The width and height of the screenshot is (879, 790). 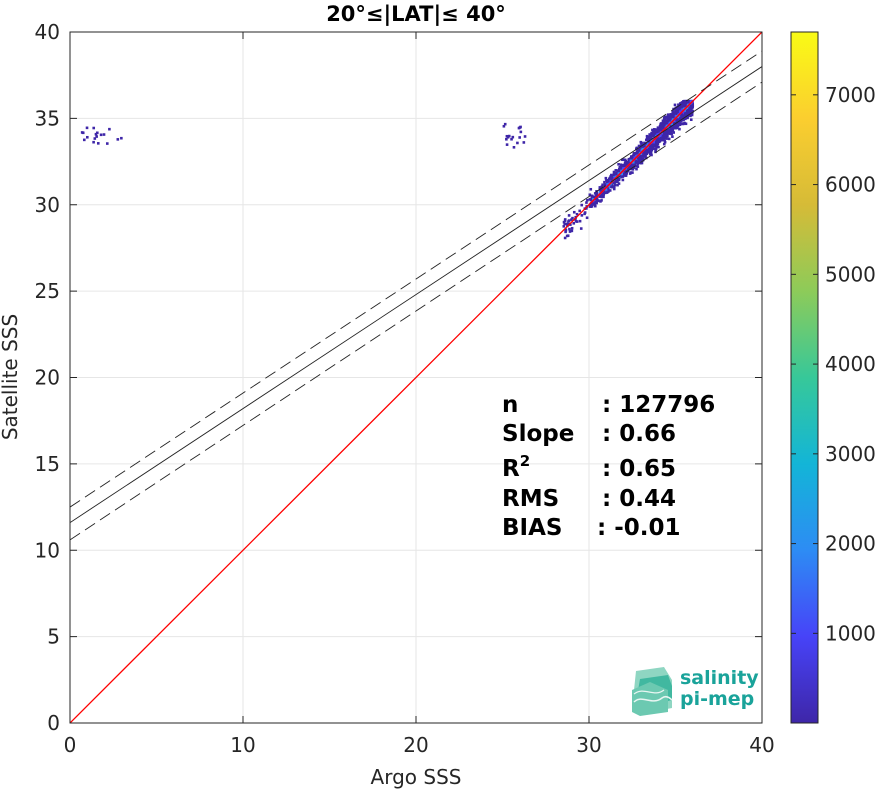 What do you see at coordinates (70, 745) in the screenshot?
I see `x-tick-label: 0` at bounding box center [70, 745].